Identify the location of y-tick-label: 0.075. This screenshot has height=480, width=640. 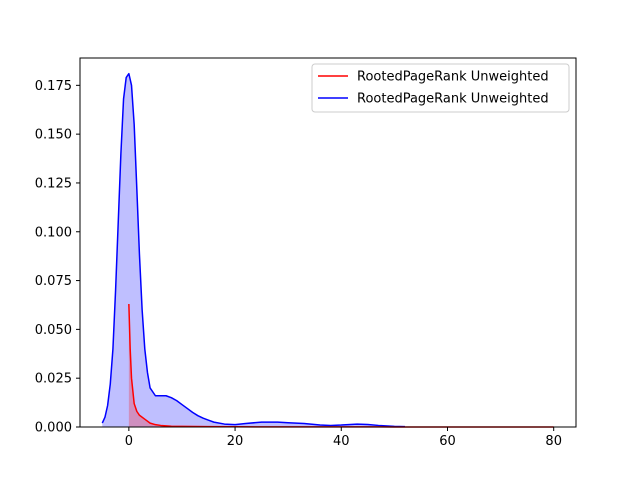
(53, 281).